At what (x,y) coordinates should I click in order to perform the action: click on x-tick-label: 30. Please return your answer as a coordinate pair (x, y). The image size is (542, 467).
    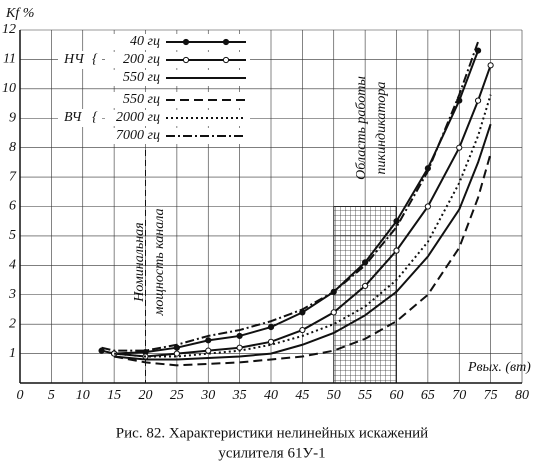
    Looking at the image, I should click on (207, 395).